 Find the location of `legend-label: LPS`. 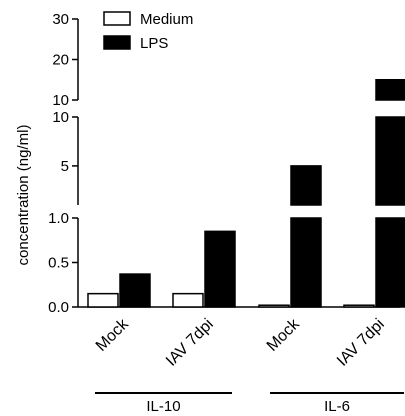

legend-label: LPS is located at coordinates (154, 43).